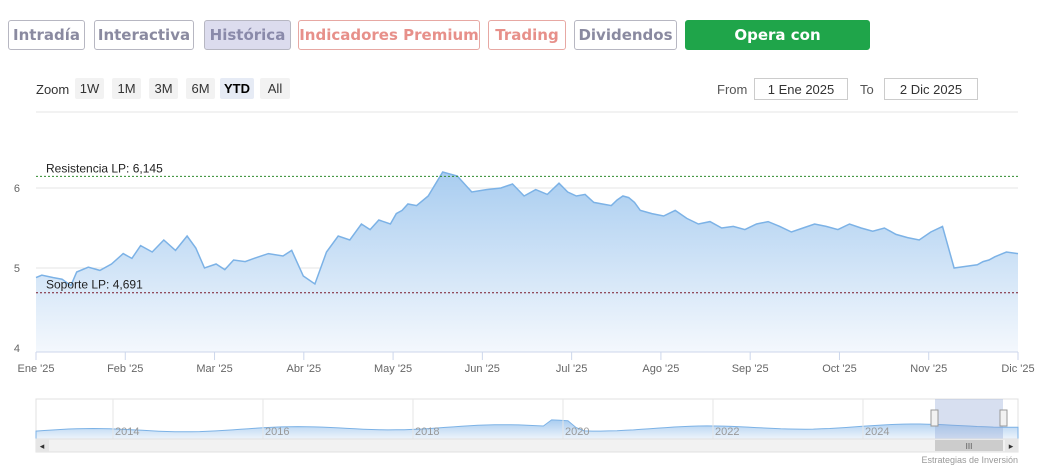 The height and width of the screenshot is (476, 1038). What do you see at coordinates (247, 35) in the screenshot?
I see `tab-historica: Histórica` at bounding box center [247, 35].